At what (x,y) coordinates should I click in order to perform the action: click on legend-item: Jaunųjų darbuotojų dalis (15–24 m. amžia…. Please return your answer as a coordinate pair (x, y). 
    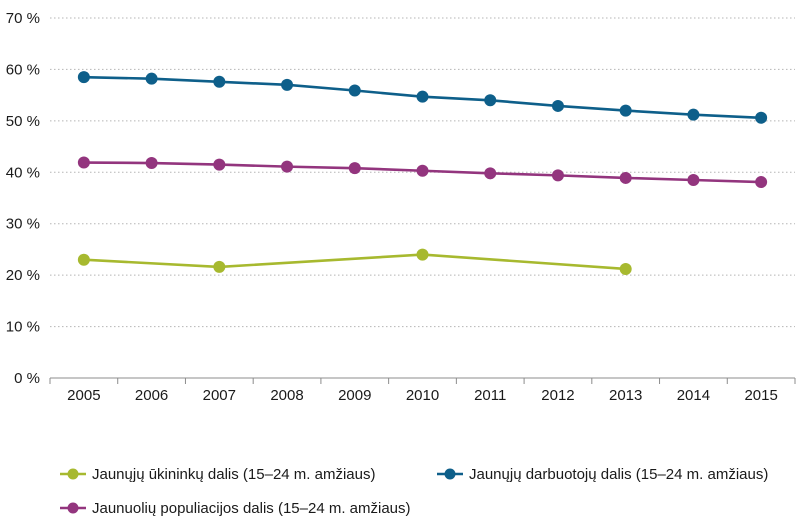
    Looking at the image, I should click on (602, 474).